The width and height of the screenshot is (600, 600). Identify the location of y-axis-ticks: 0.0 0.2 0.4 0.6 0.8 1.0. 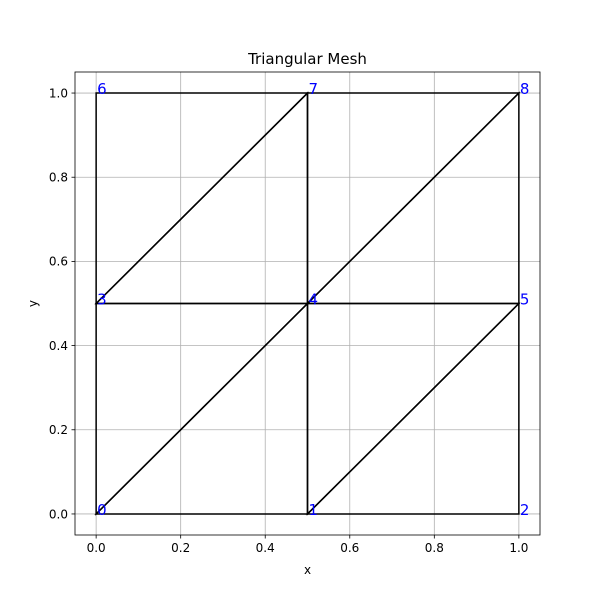
(62, 303).